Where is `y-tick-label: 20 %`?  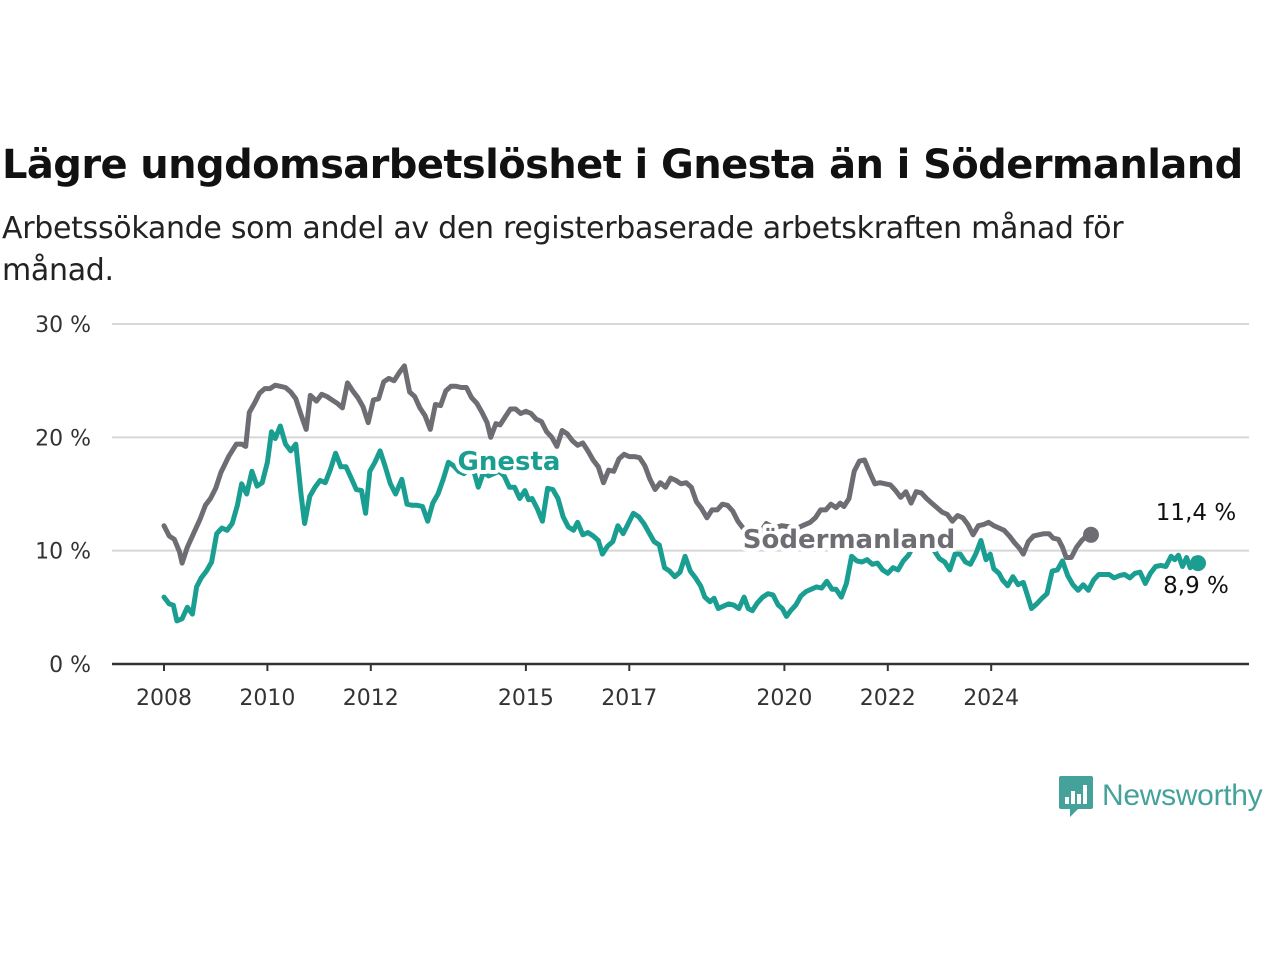 y-tick-label: 20 % is located at coordinates (63, 438).